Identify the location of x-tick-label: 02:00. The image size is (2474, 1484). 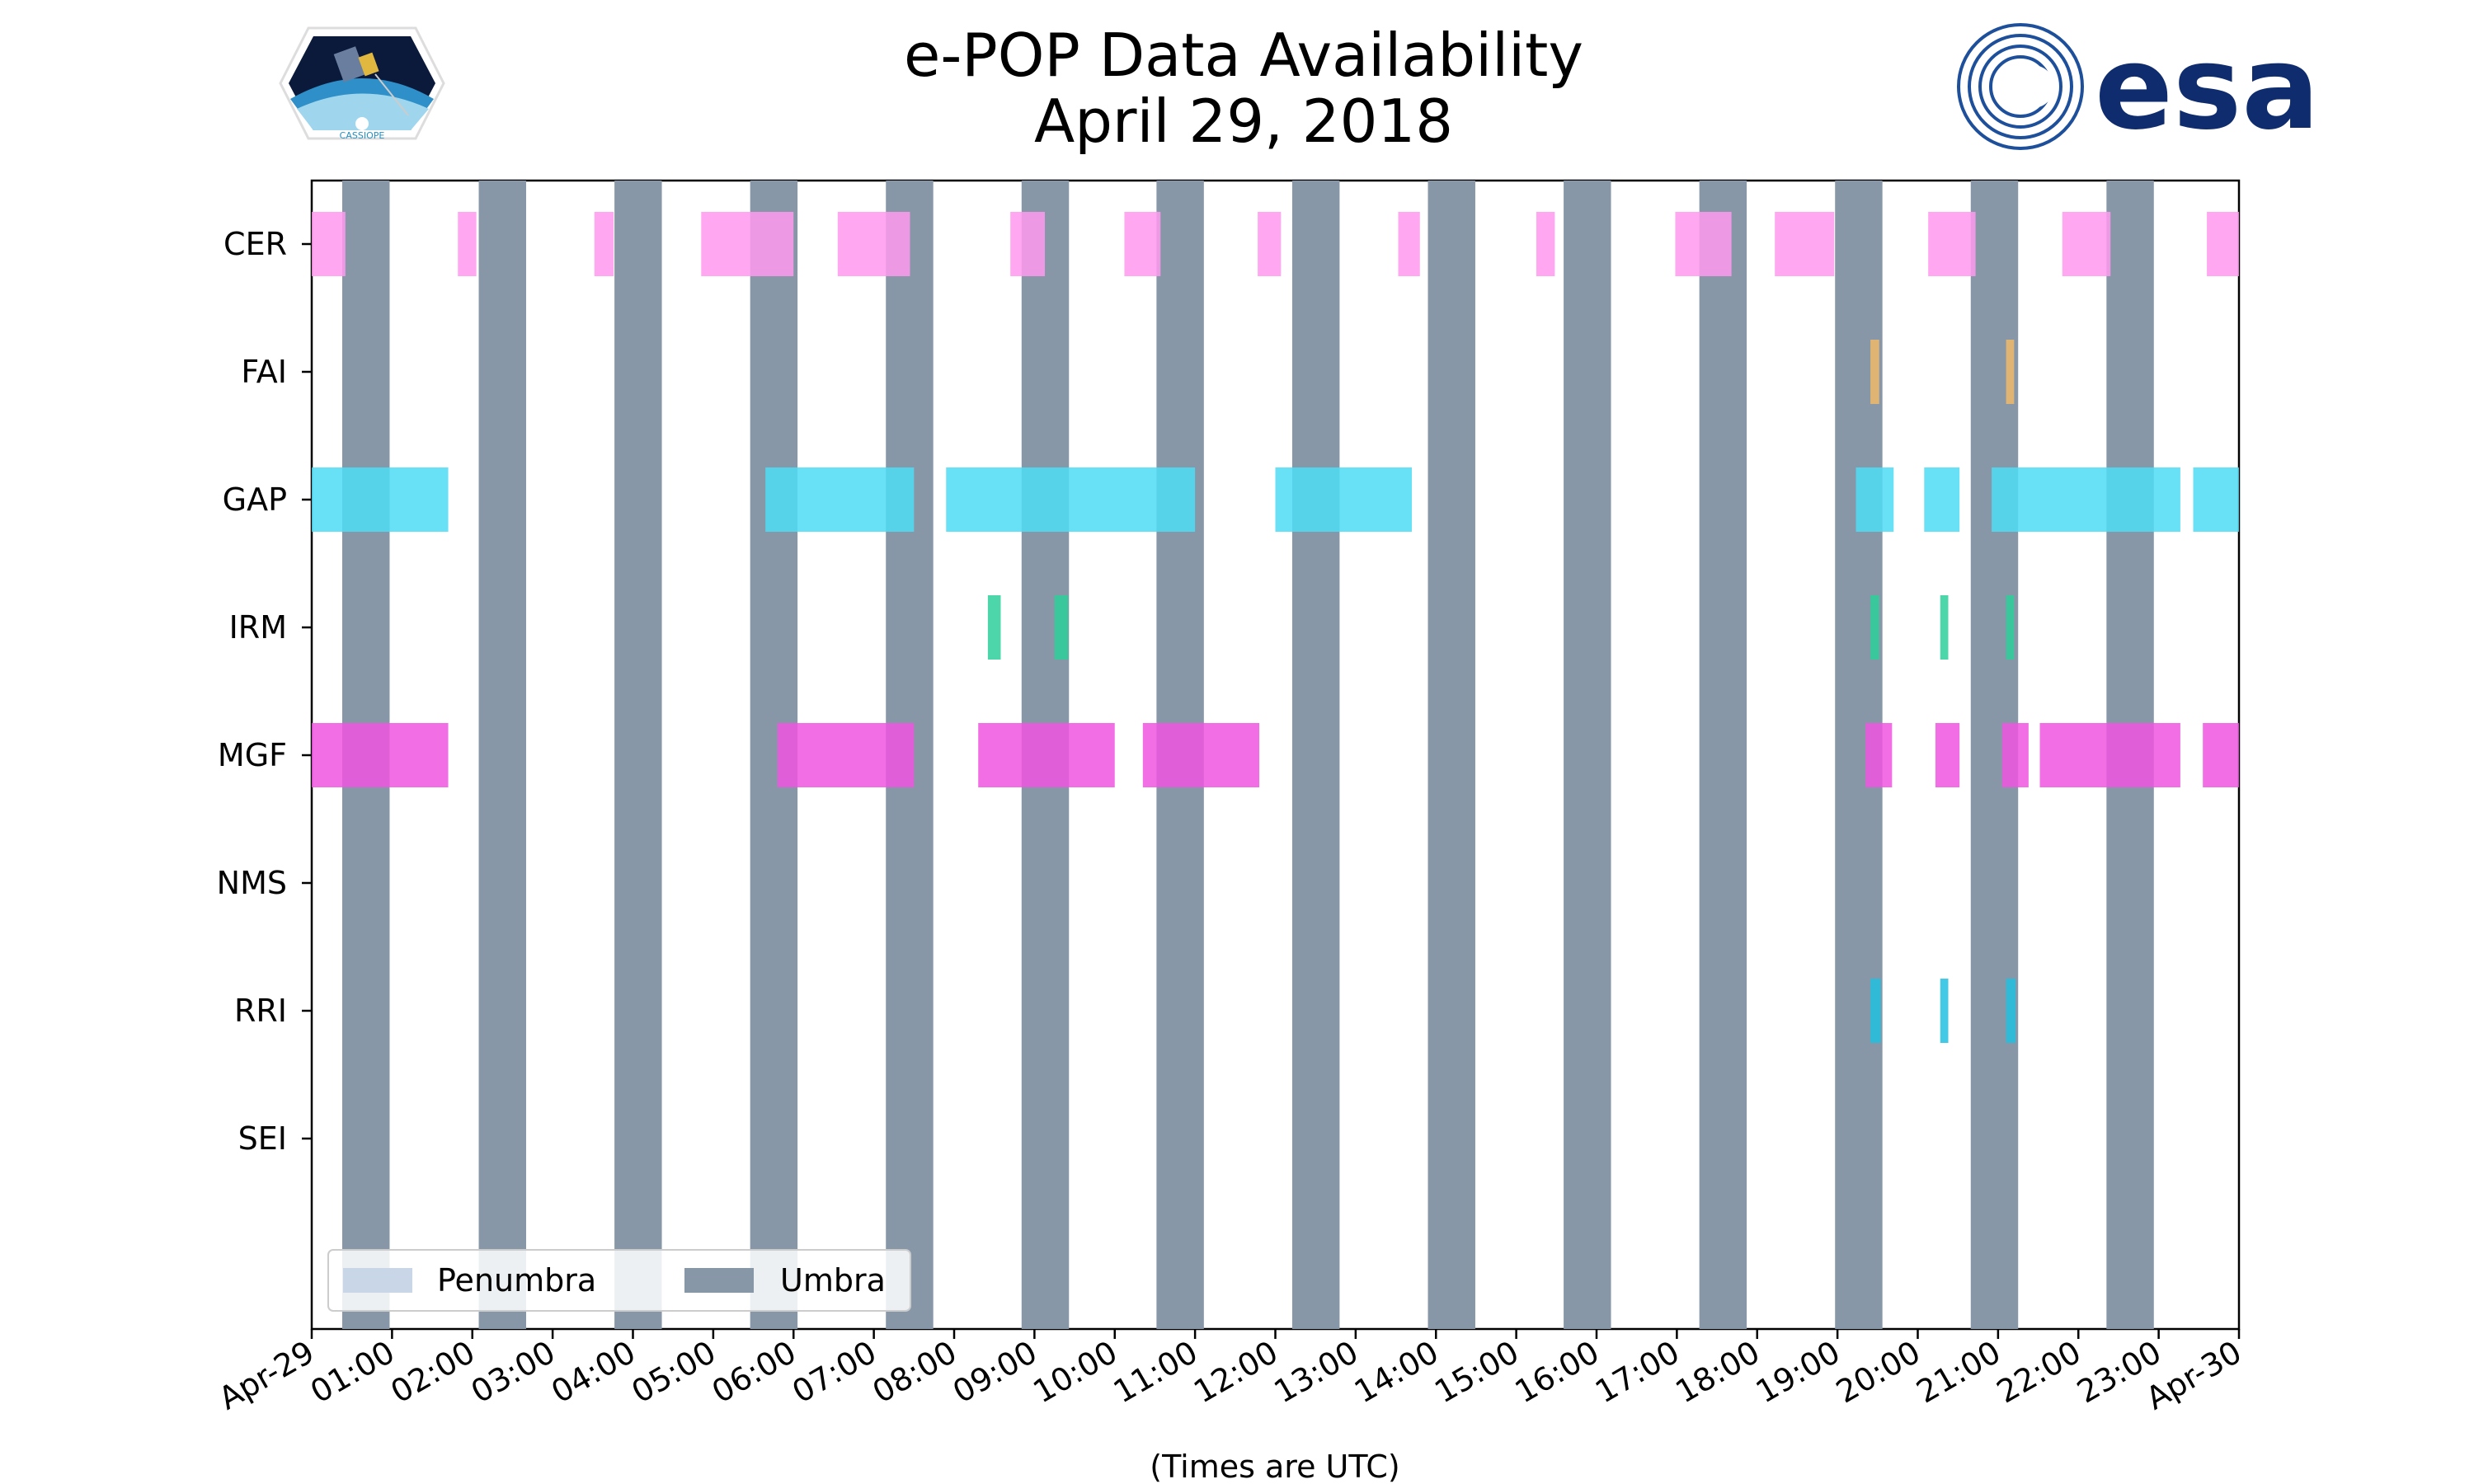
(432, 1372).